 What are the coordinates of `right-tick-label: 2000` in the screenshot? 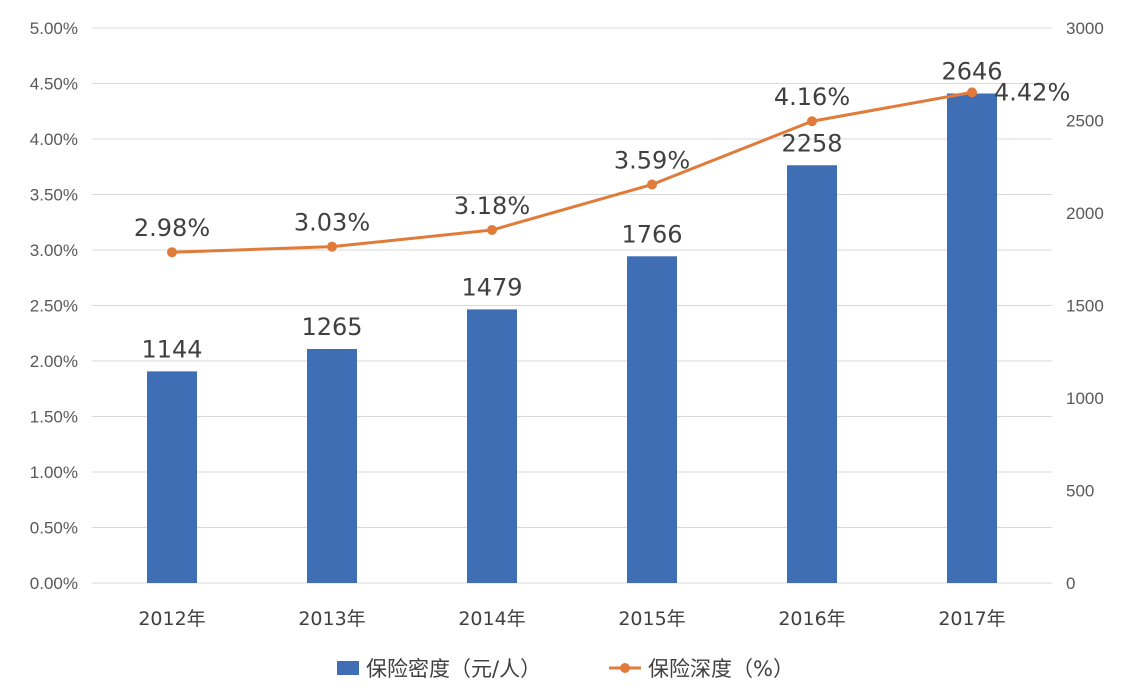 It's located at (1085, 213).